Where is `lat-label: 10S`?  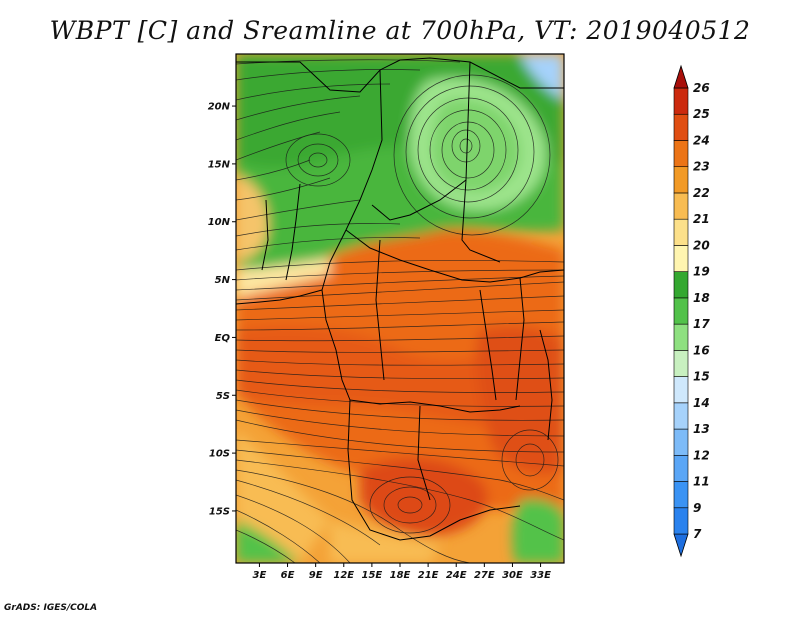
lat-label: 10S is located at coordinates (219, 454).